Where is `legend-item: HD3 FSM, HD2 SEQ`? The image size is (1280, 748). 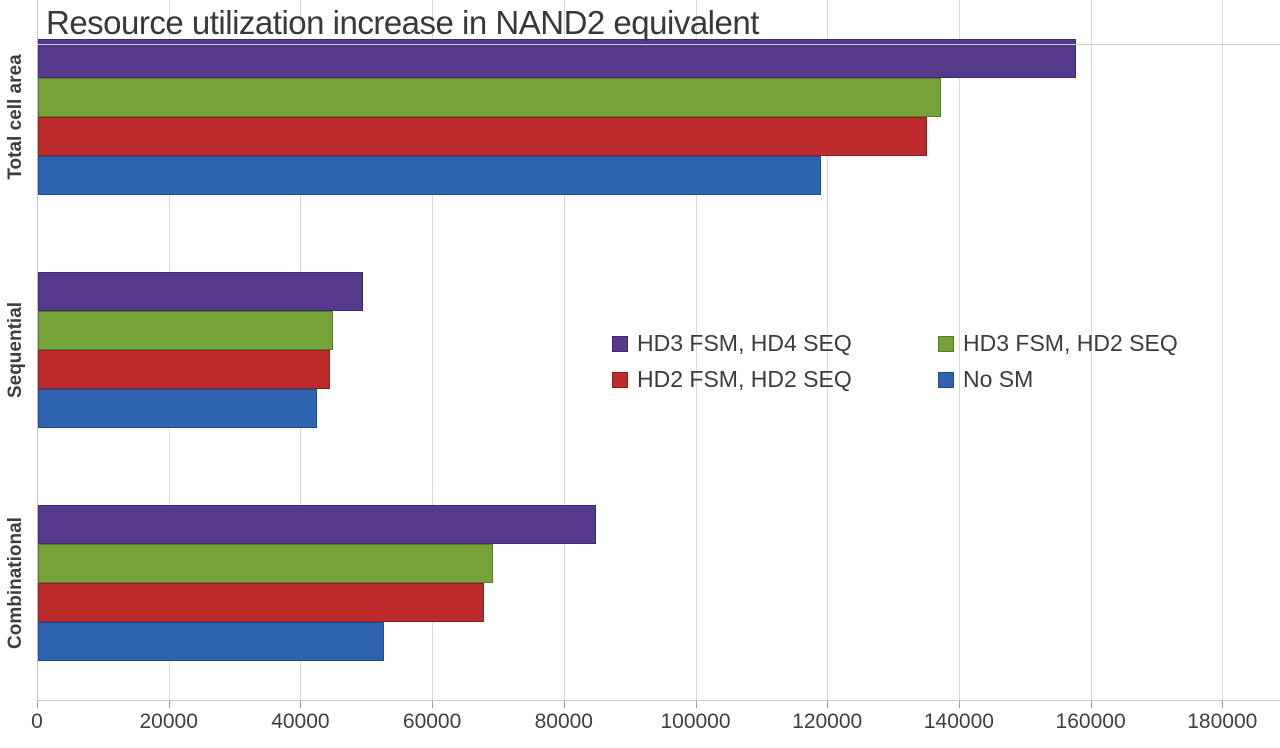 legend-item: HD3 FSM, HD2 SEQ is located at coordinates (1058, 343).